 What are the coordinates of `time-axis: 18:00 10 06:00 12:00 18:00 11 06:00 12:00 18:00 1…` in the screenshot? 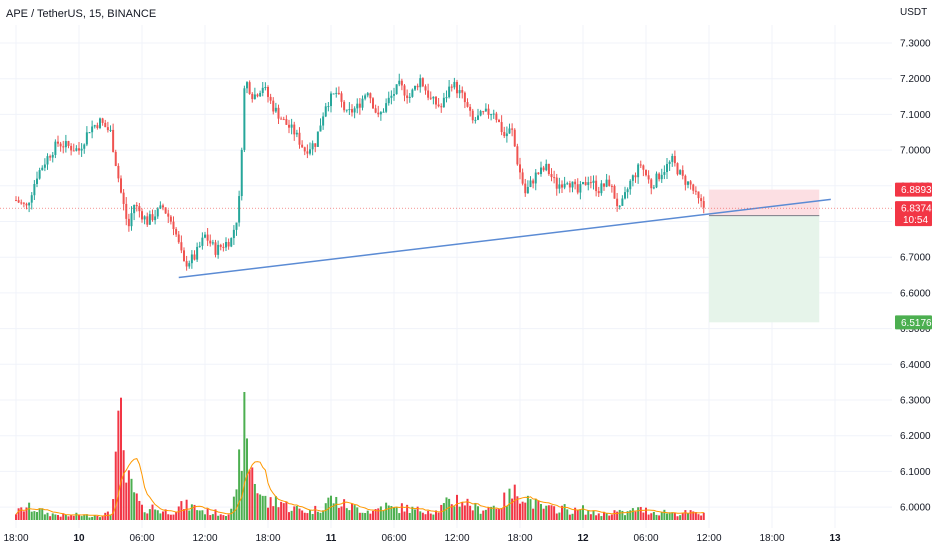 It's located at (422, 538).